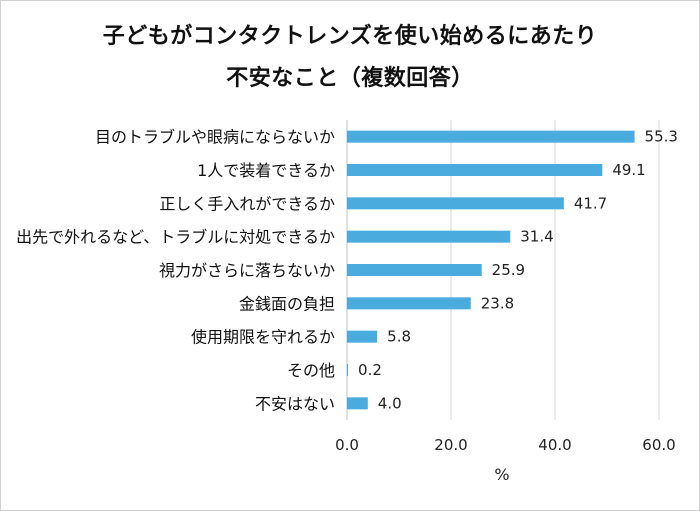  I want to click on data-label: 23.8, so click(497, 303).